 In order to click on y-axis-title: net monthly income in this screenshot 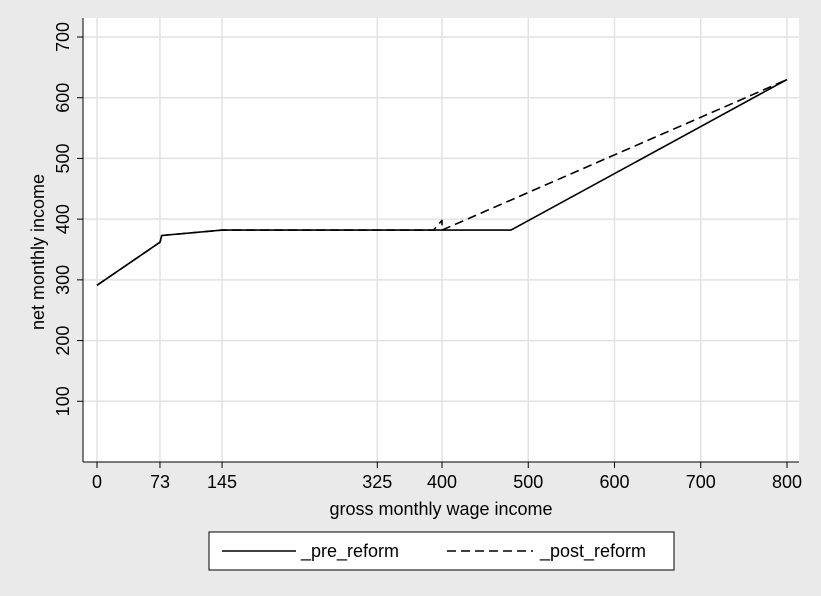, I will do `click(38, 252)`.